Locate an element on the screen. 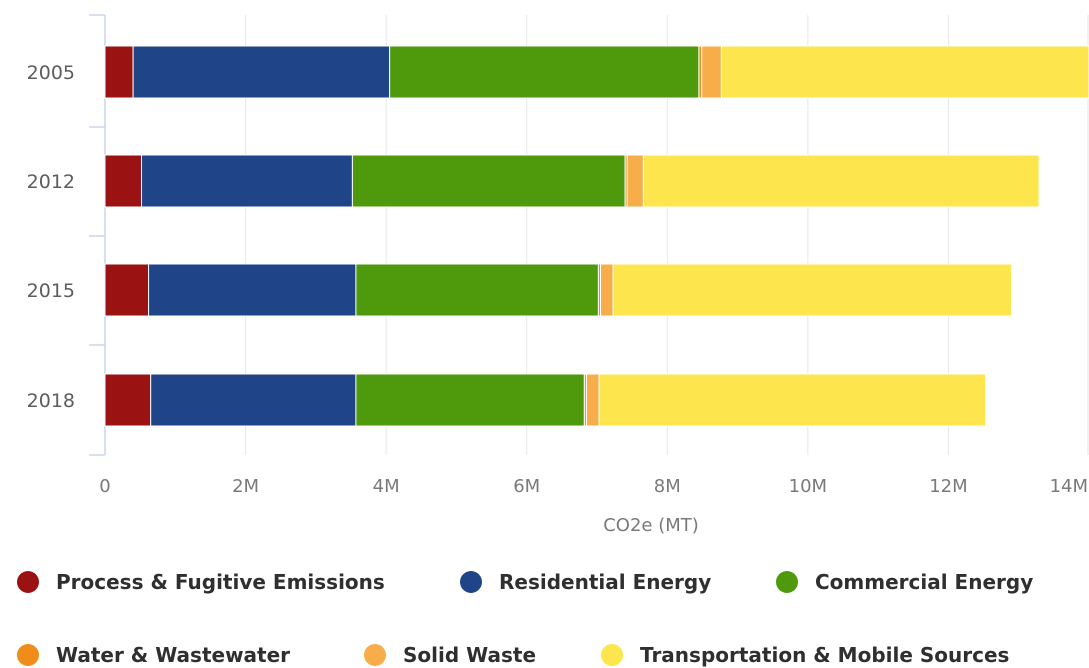 This screenshot has height=668, width=1089. x-tick-label: 6M is located at coordinates (526, 486).